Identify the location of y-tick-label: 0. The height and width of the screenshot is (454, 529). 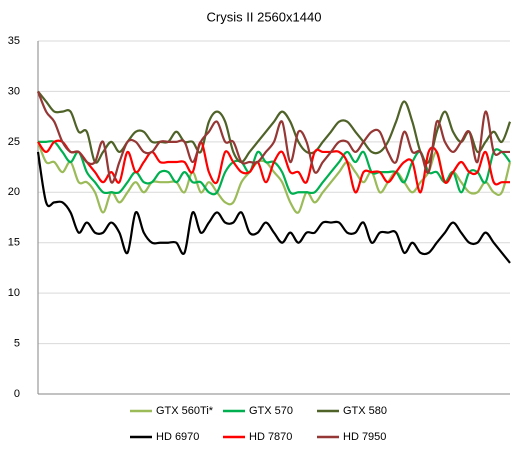
(17, 394).